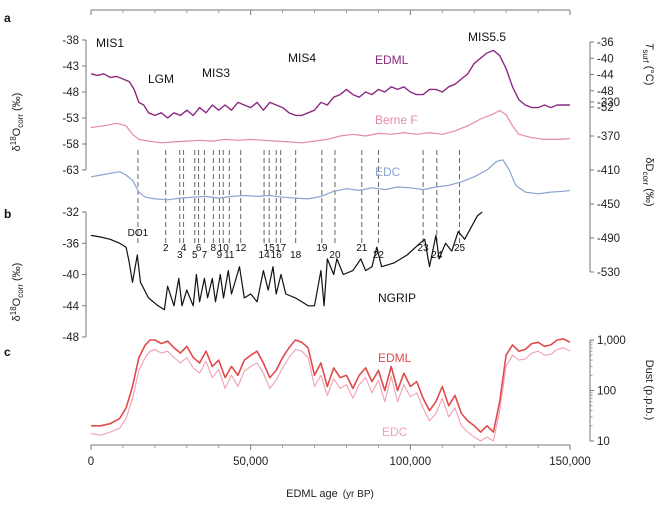  What do you see at coordinates (608, 273) in the screenshot?
I see `y-tick-label-dd: -530` at bounding box center [608, 273].